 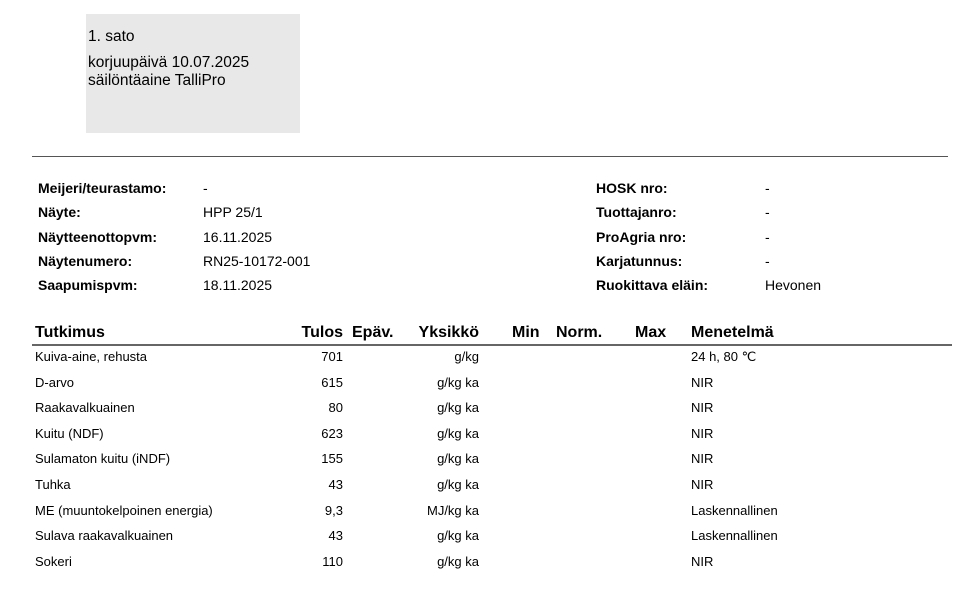 I want to click on info-value: 18.11.2025, so click(x=238, y=285).